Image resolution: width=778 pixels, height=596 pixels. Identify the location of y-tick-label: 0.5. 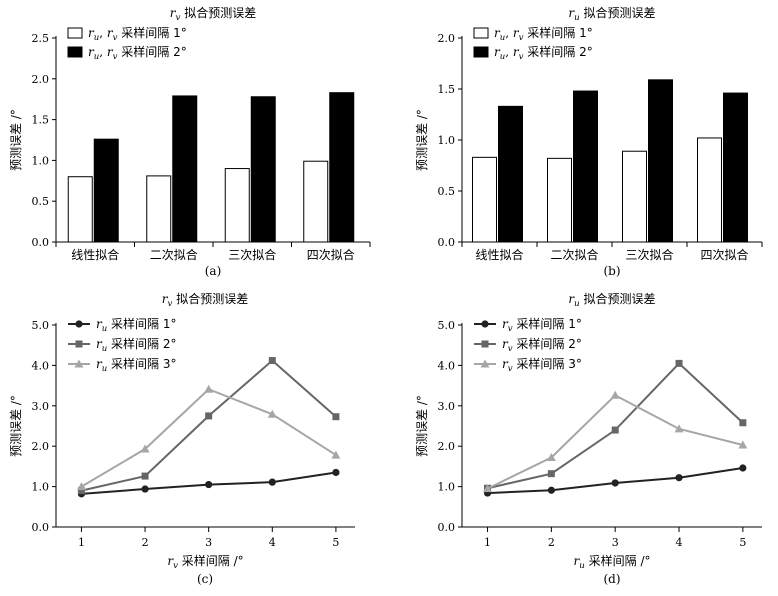
(41, 201).